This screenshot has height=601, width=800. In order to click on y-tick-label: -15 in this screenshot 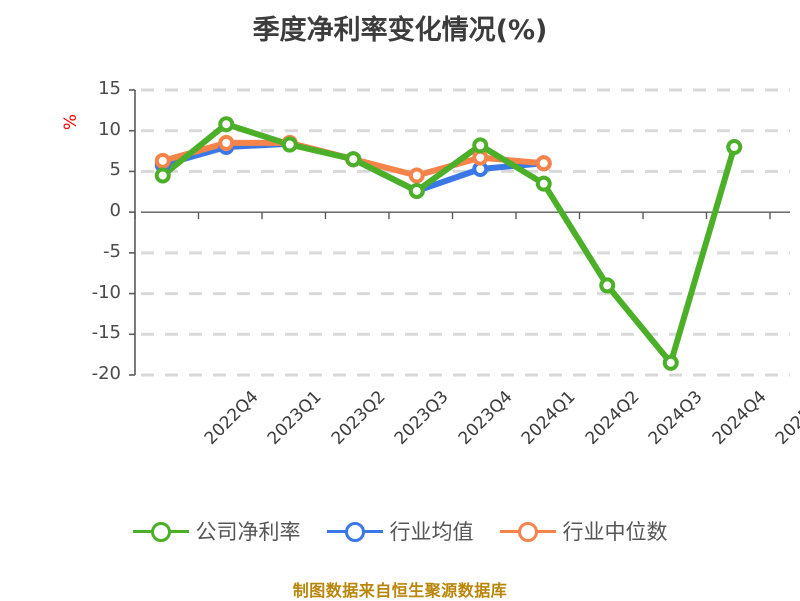, I will do `click(106, 333)`.